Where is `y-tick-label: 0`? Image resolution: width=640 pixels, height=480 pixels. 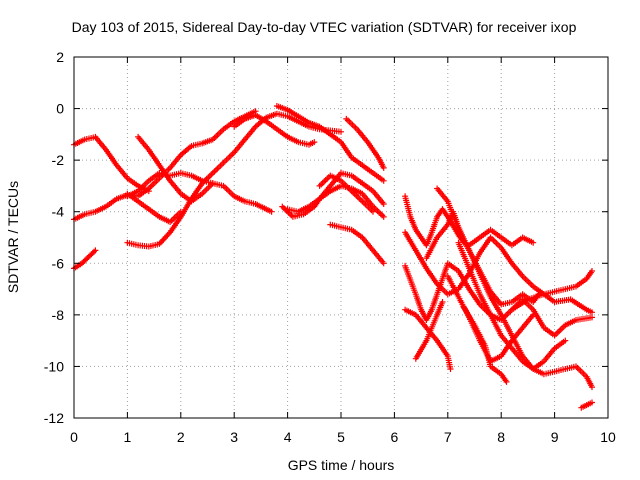 y-tick-label: 0 is located at coordinates (60, 109).